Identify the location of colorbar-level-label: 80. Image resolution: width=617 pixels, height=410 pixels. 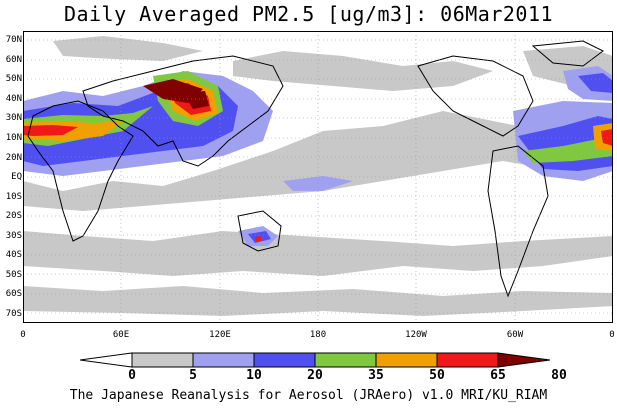
(559, 375).